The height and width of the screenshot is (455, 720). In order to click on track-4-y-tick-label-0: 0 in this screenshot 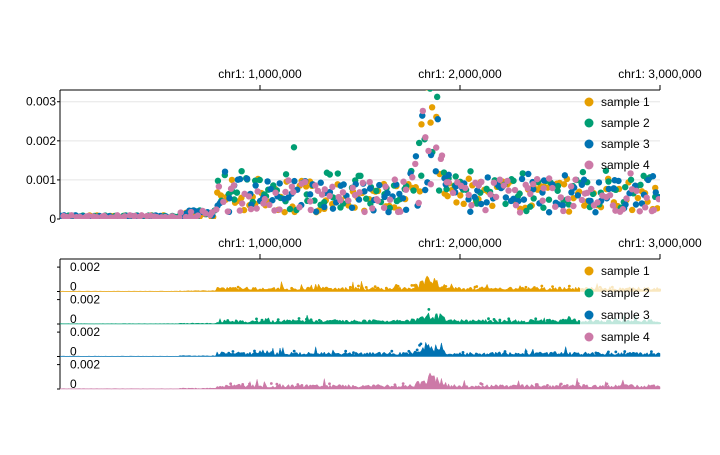, I will do `click(73, 384)`.